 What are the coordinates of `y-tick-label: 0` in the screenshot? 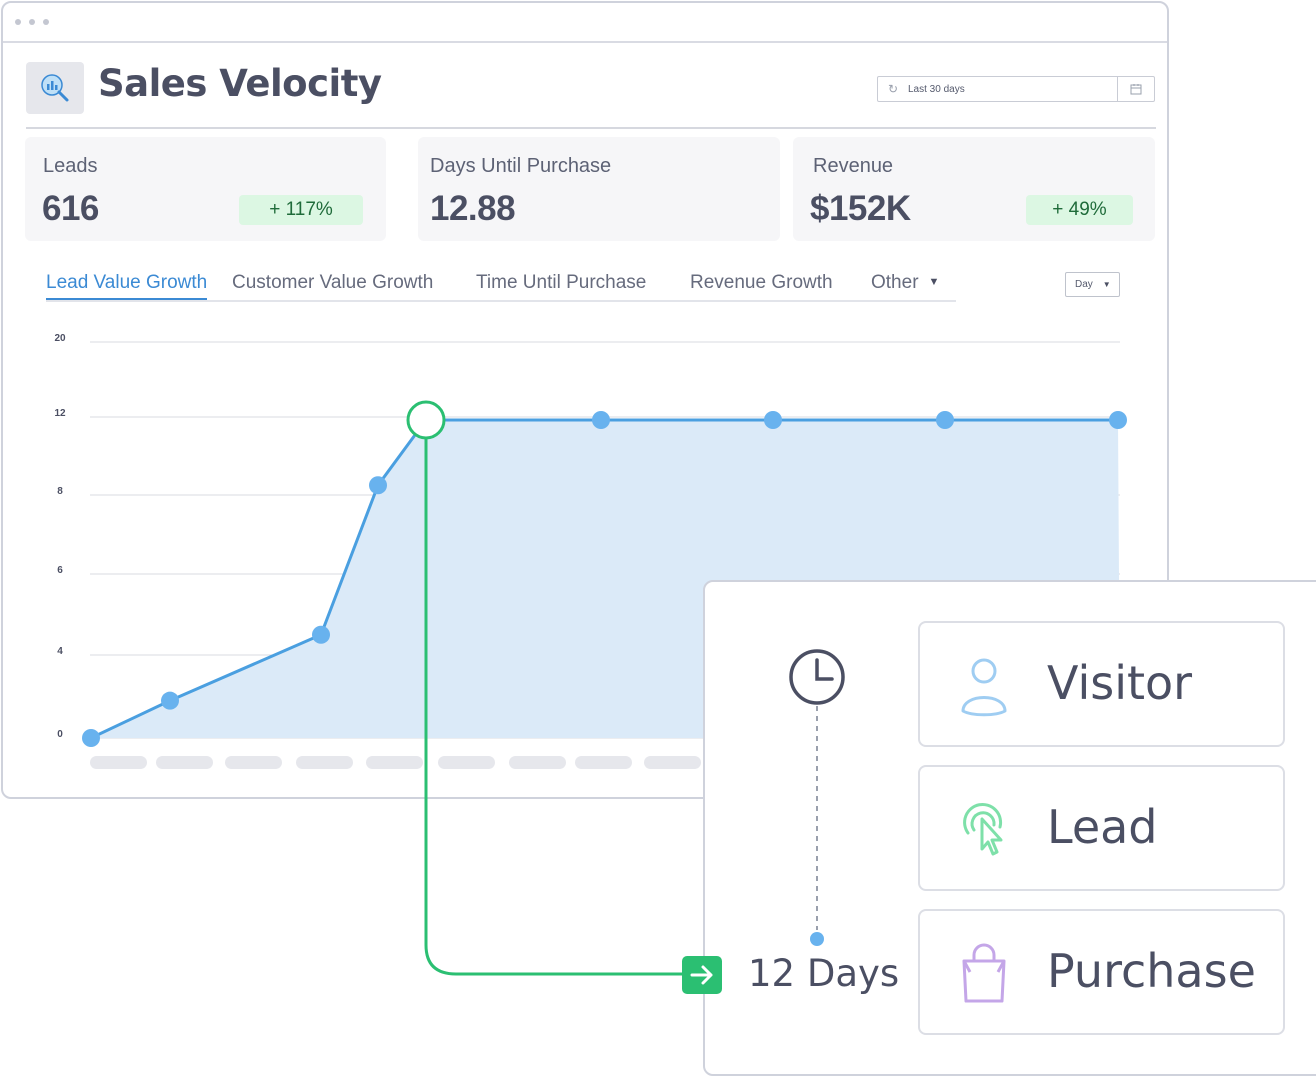 It's located at (60, 734).